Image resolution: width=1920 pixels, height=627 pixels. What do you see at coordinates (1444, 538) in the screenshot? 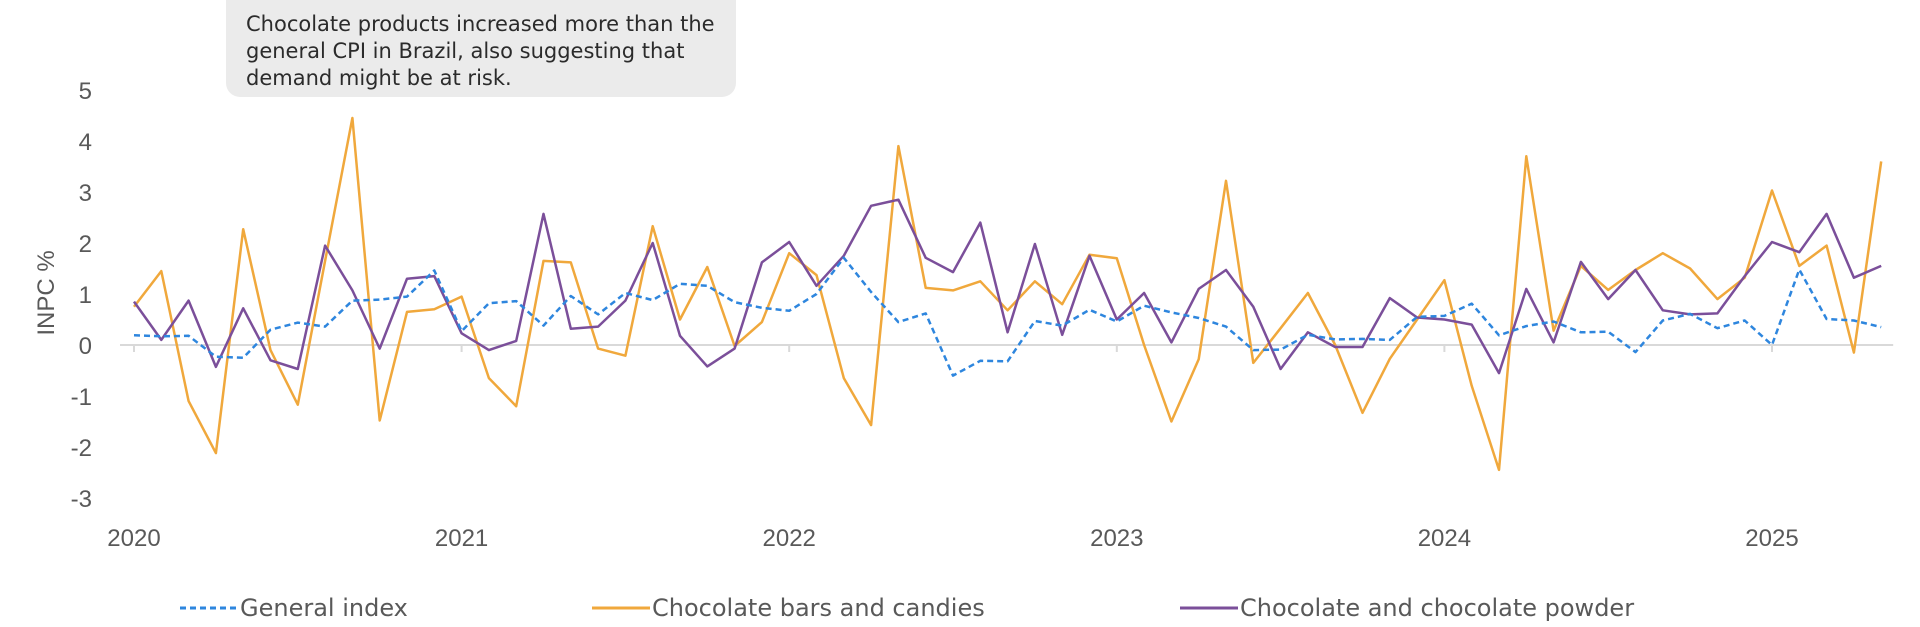
I see `x-tick-label: 2024` at bounding box center [1444, 538].